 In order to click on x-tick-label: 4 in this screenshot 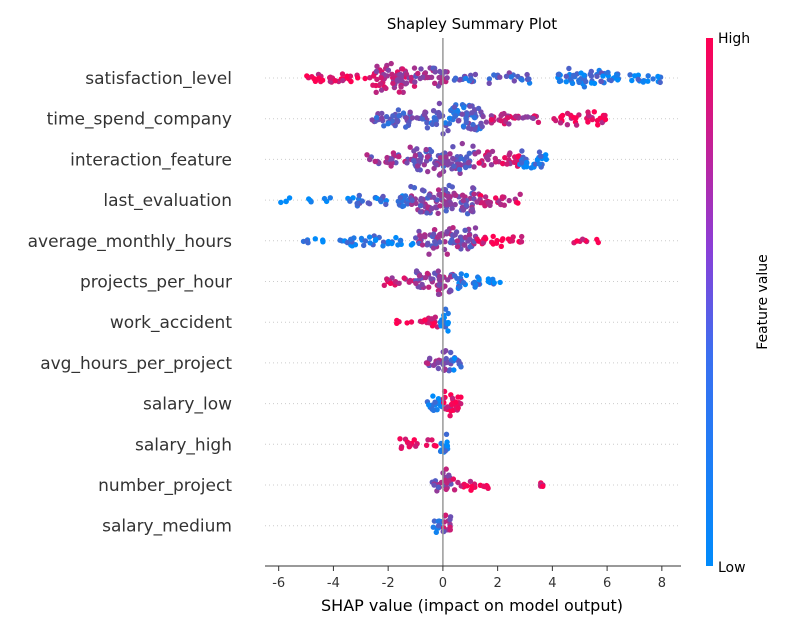, I will do `click(552, 583)`.